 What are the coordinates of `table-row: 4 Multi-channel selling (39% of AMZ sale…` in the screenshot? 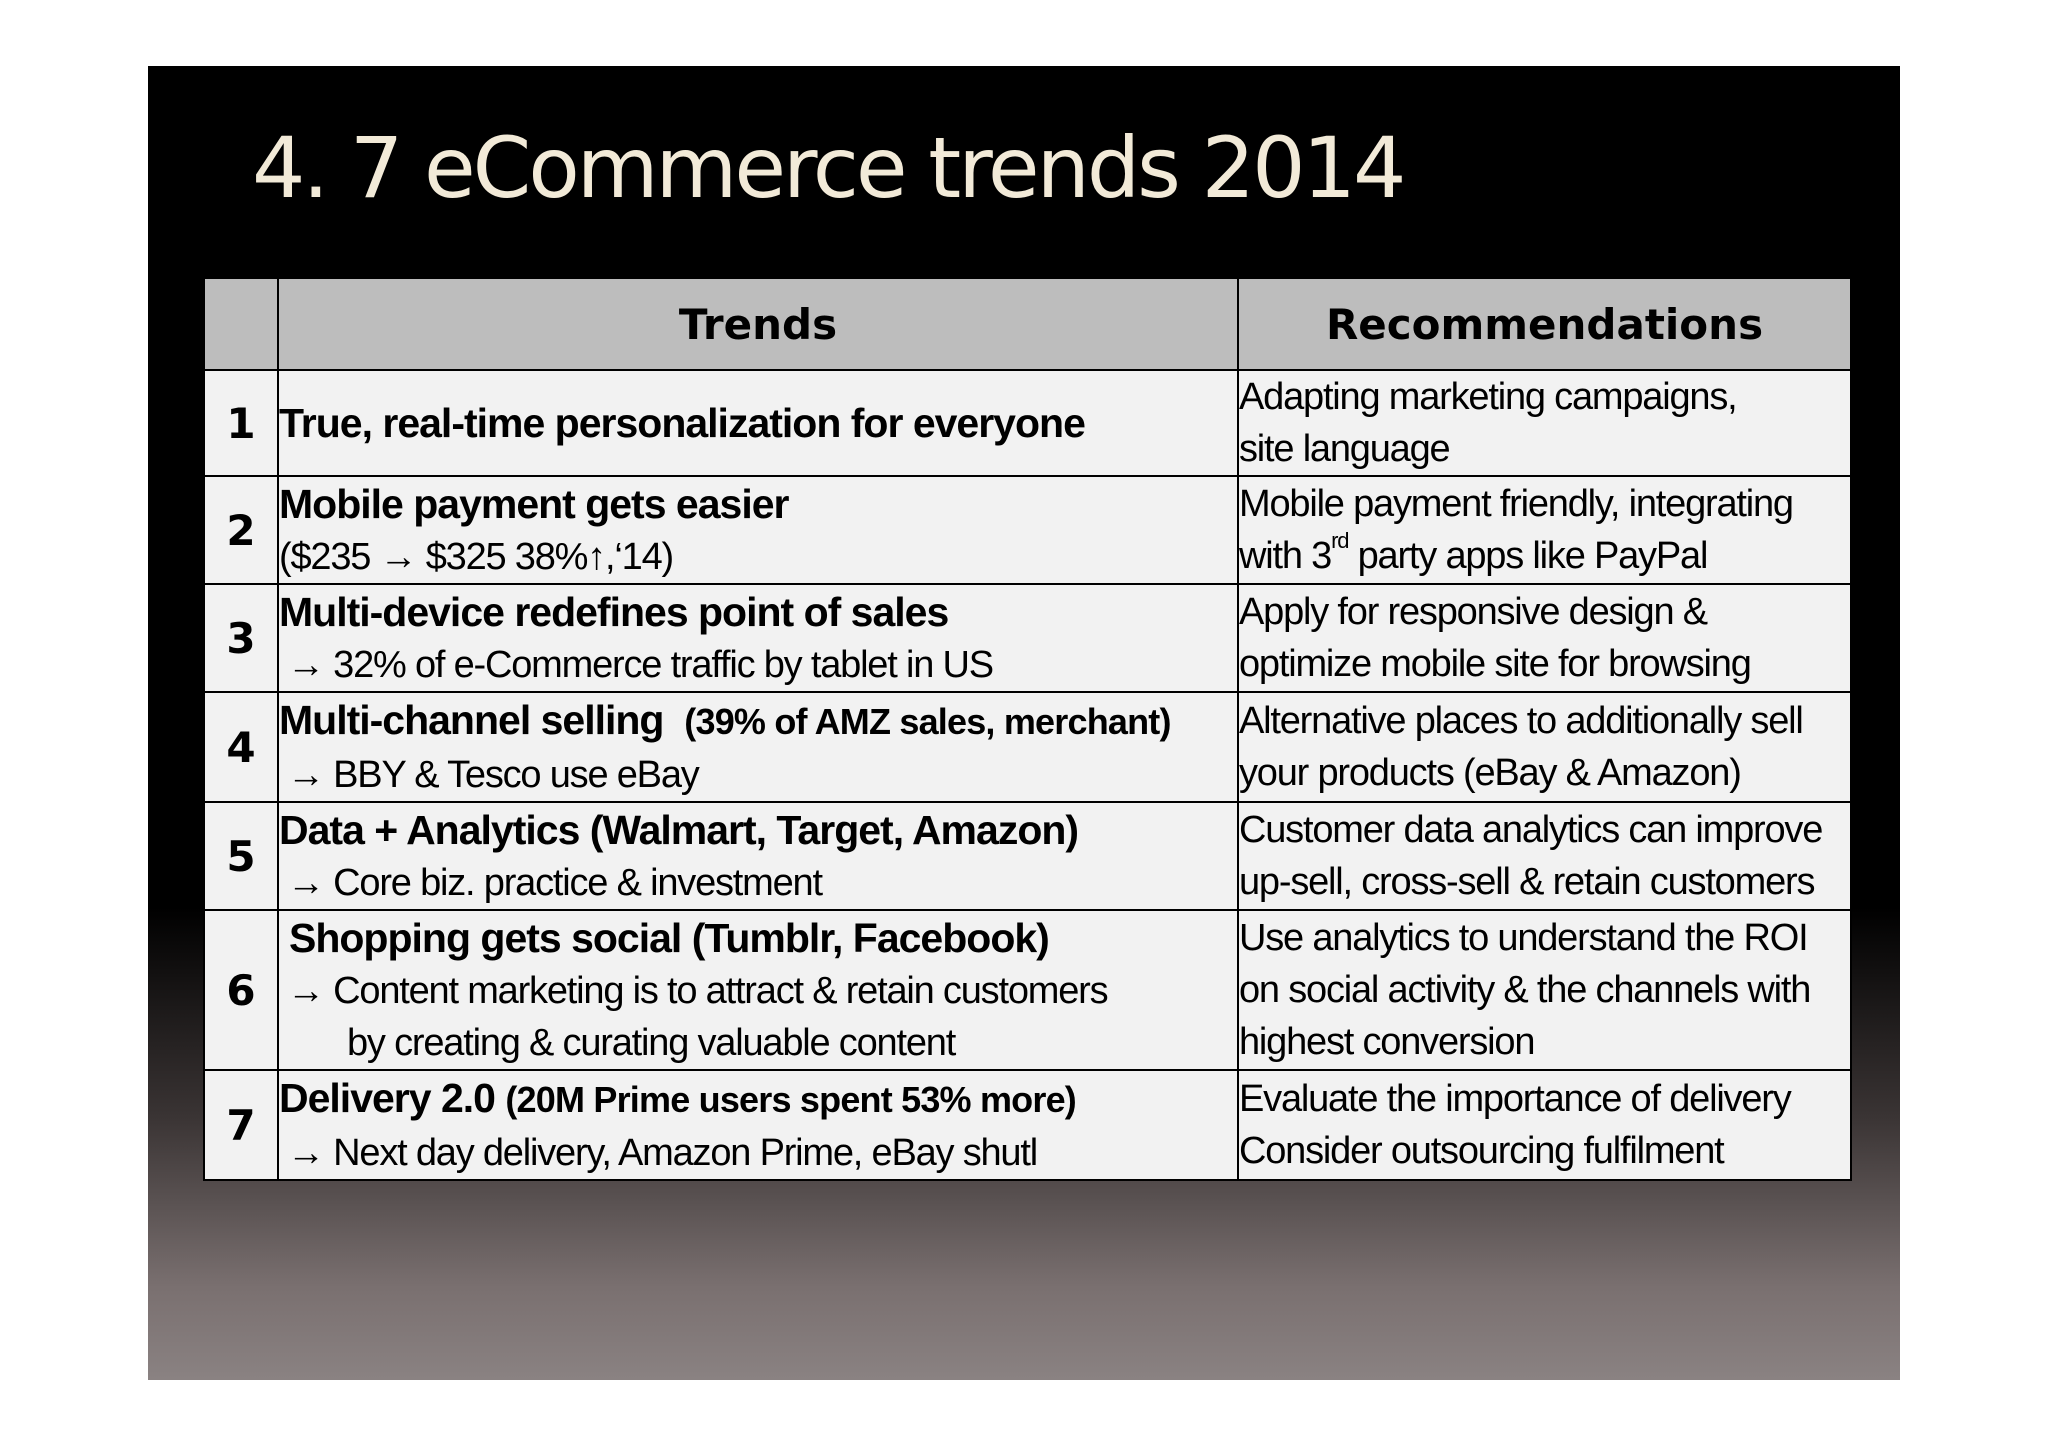 It's located at (1027, 747).